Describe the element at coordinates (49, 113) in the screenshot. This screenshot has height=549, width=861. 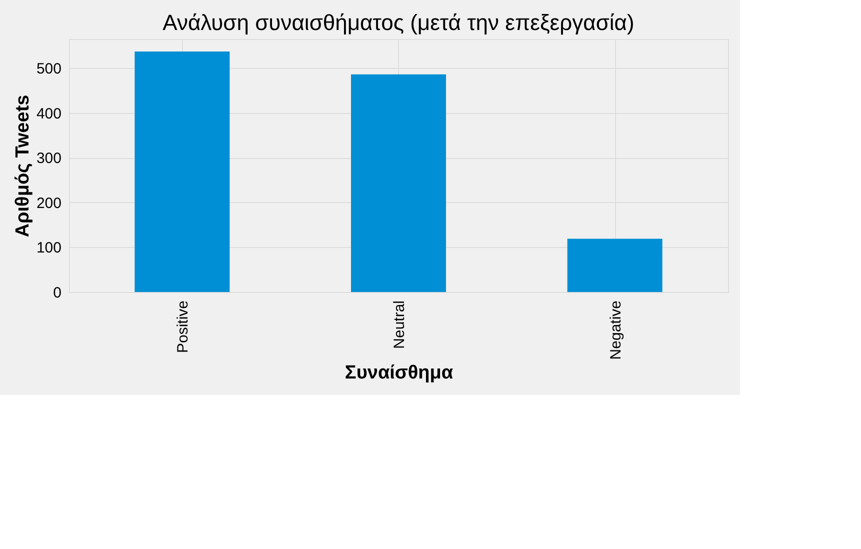
I see `y-tick-label: 400` at that location.